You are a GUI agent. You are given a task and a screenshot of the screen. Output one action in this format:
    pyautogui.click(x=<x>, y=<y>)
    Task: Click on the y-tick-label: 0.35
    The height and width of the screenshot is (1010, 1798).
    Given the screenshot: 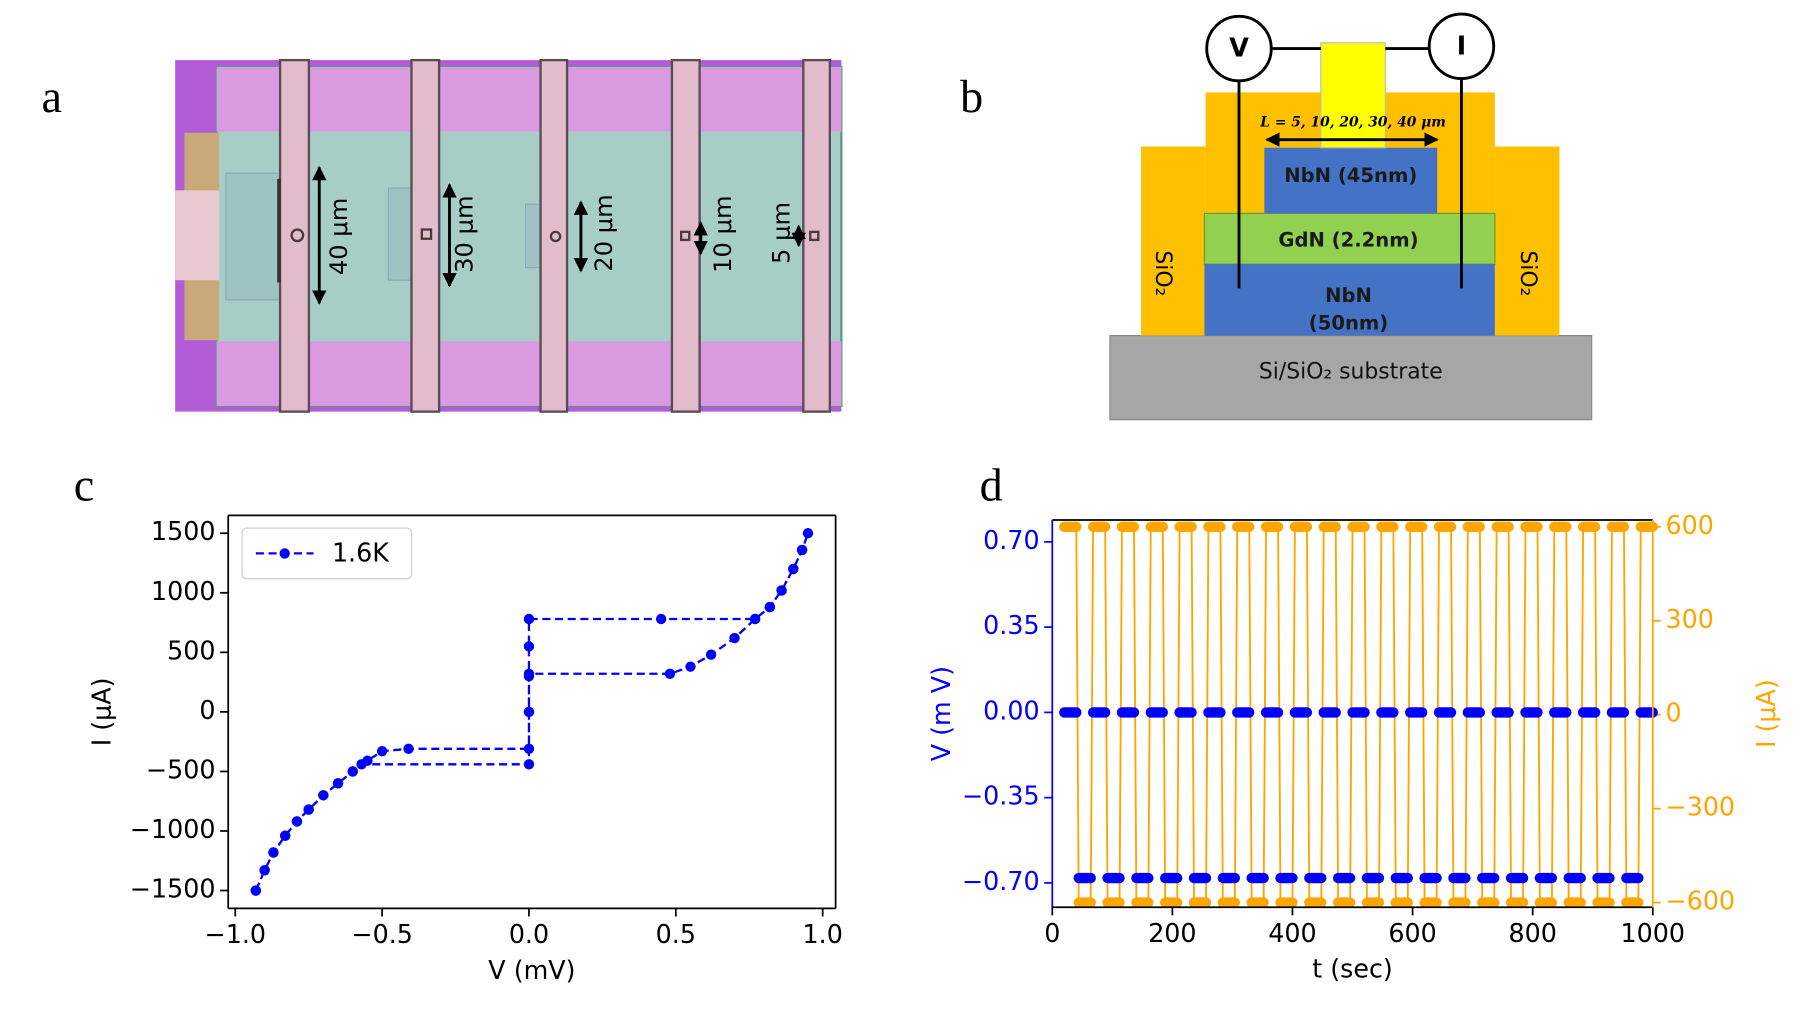 What is the action you would take?
    pyautogui.click(x=1011, y=625)
    